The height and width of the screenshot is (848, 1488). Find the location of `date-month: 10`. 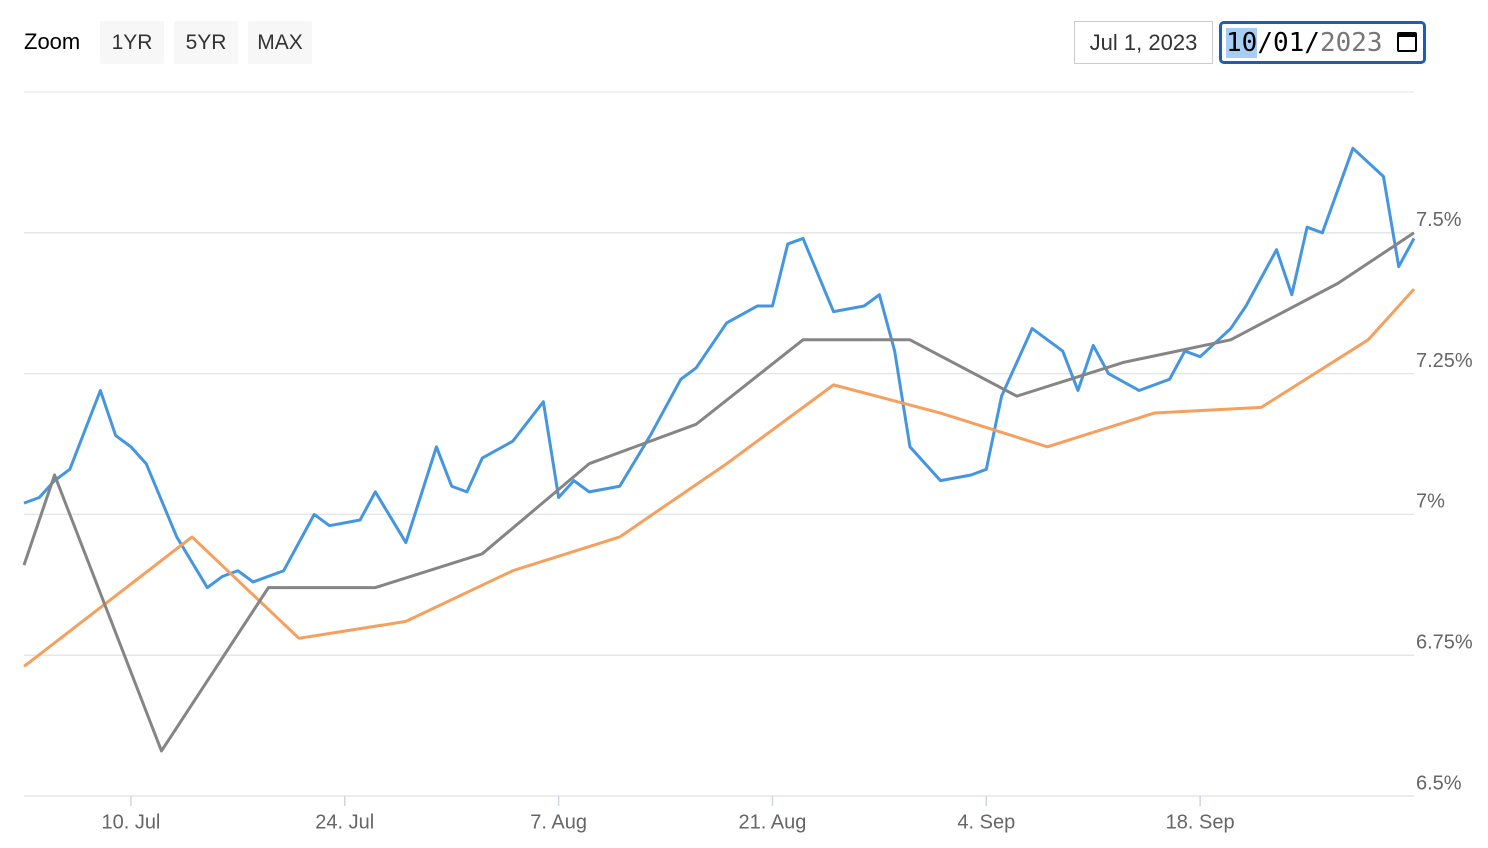

date-month: 10 is located at coordinates (1242, 42).